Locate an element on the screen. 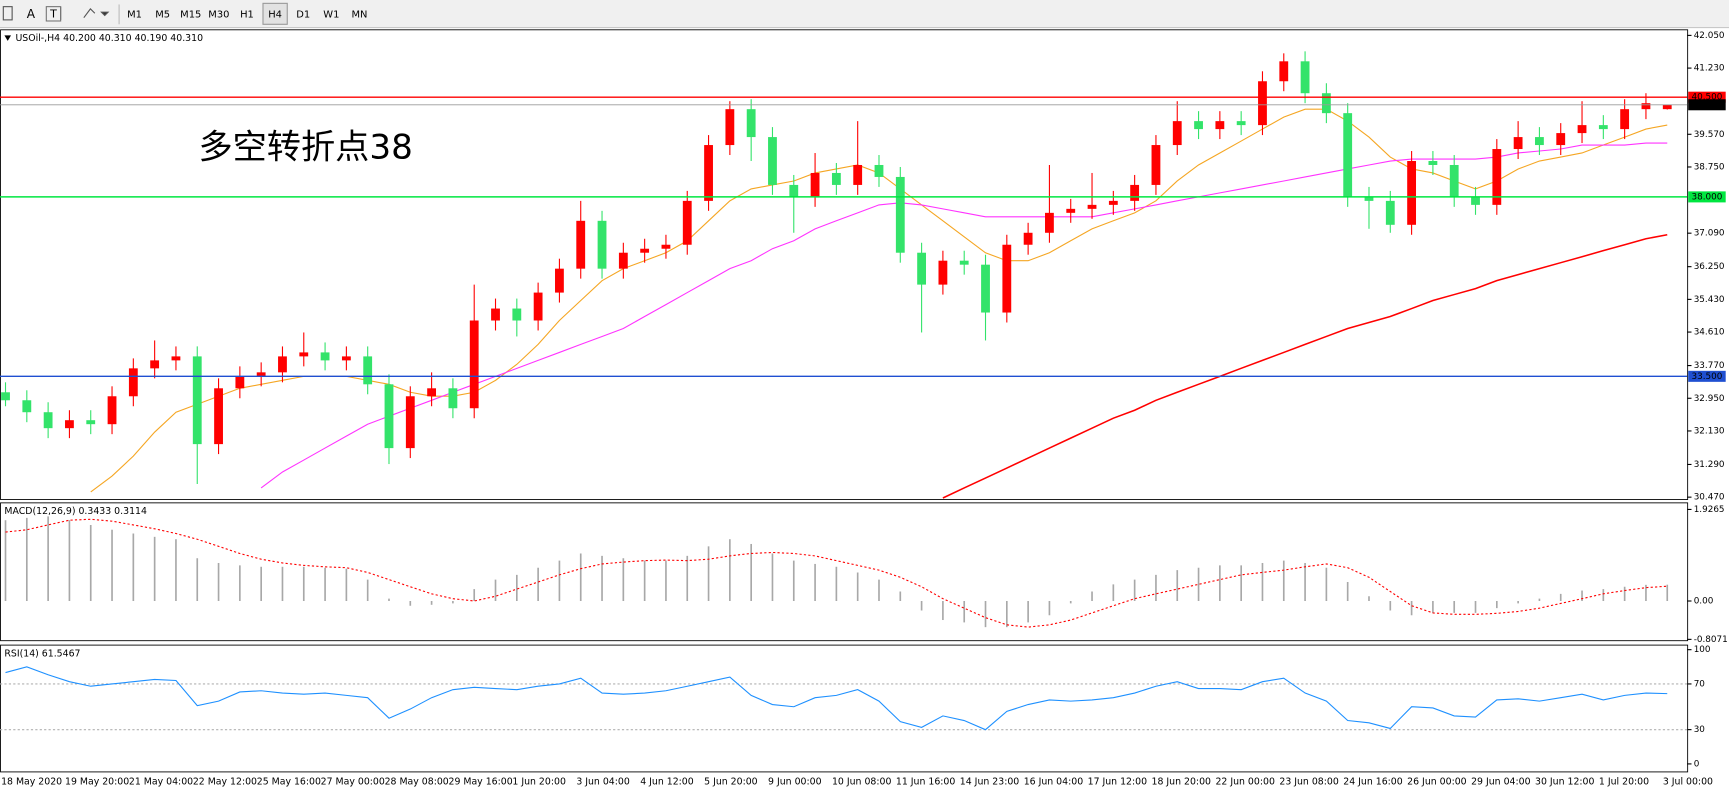 The height and width of the screenshot is (794, 1729). annotation: 多空转折点38 is located at coordinates (305, 147).